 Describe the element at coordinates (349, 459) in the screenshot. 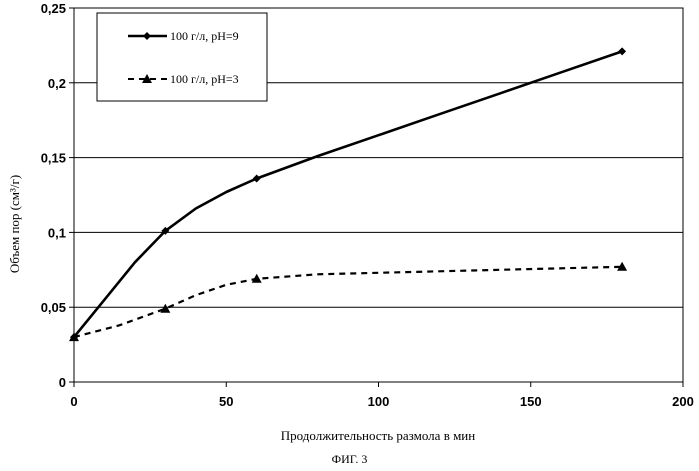

I see `figure-caption: ФИГ. 3` at that location.